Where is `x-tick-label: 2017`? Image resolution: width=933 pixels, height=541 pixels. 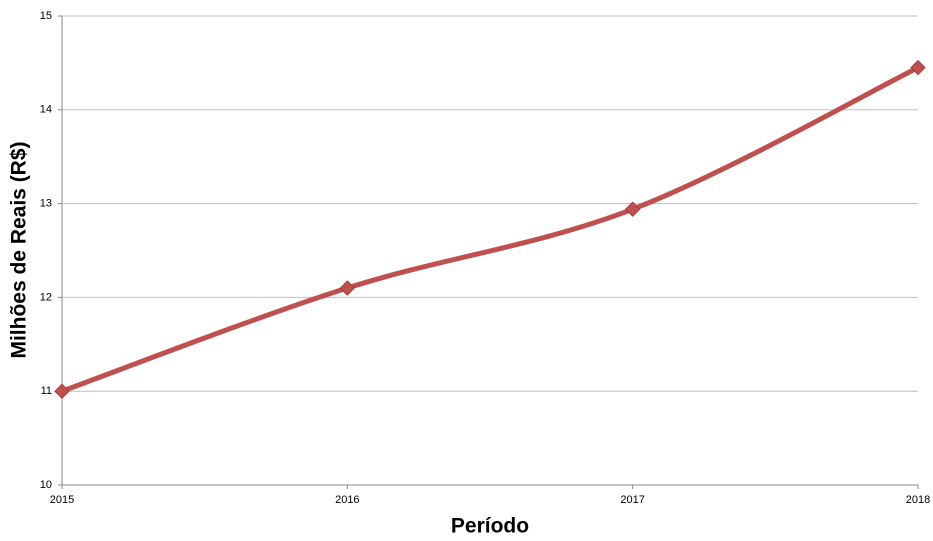 x-tick-label: 2017 is located at coordinates (632, 500).